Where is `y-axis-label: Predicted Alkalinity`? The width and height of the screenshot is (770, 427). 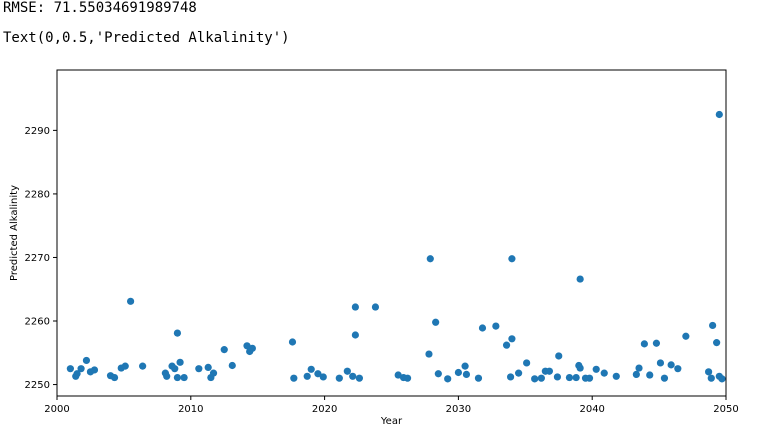 y-axis-label: Predicted Alkalinity is located at coordinates (14, 233).